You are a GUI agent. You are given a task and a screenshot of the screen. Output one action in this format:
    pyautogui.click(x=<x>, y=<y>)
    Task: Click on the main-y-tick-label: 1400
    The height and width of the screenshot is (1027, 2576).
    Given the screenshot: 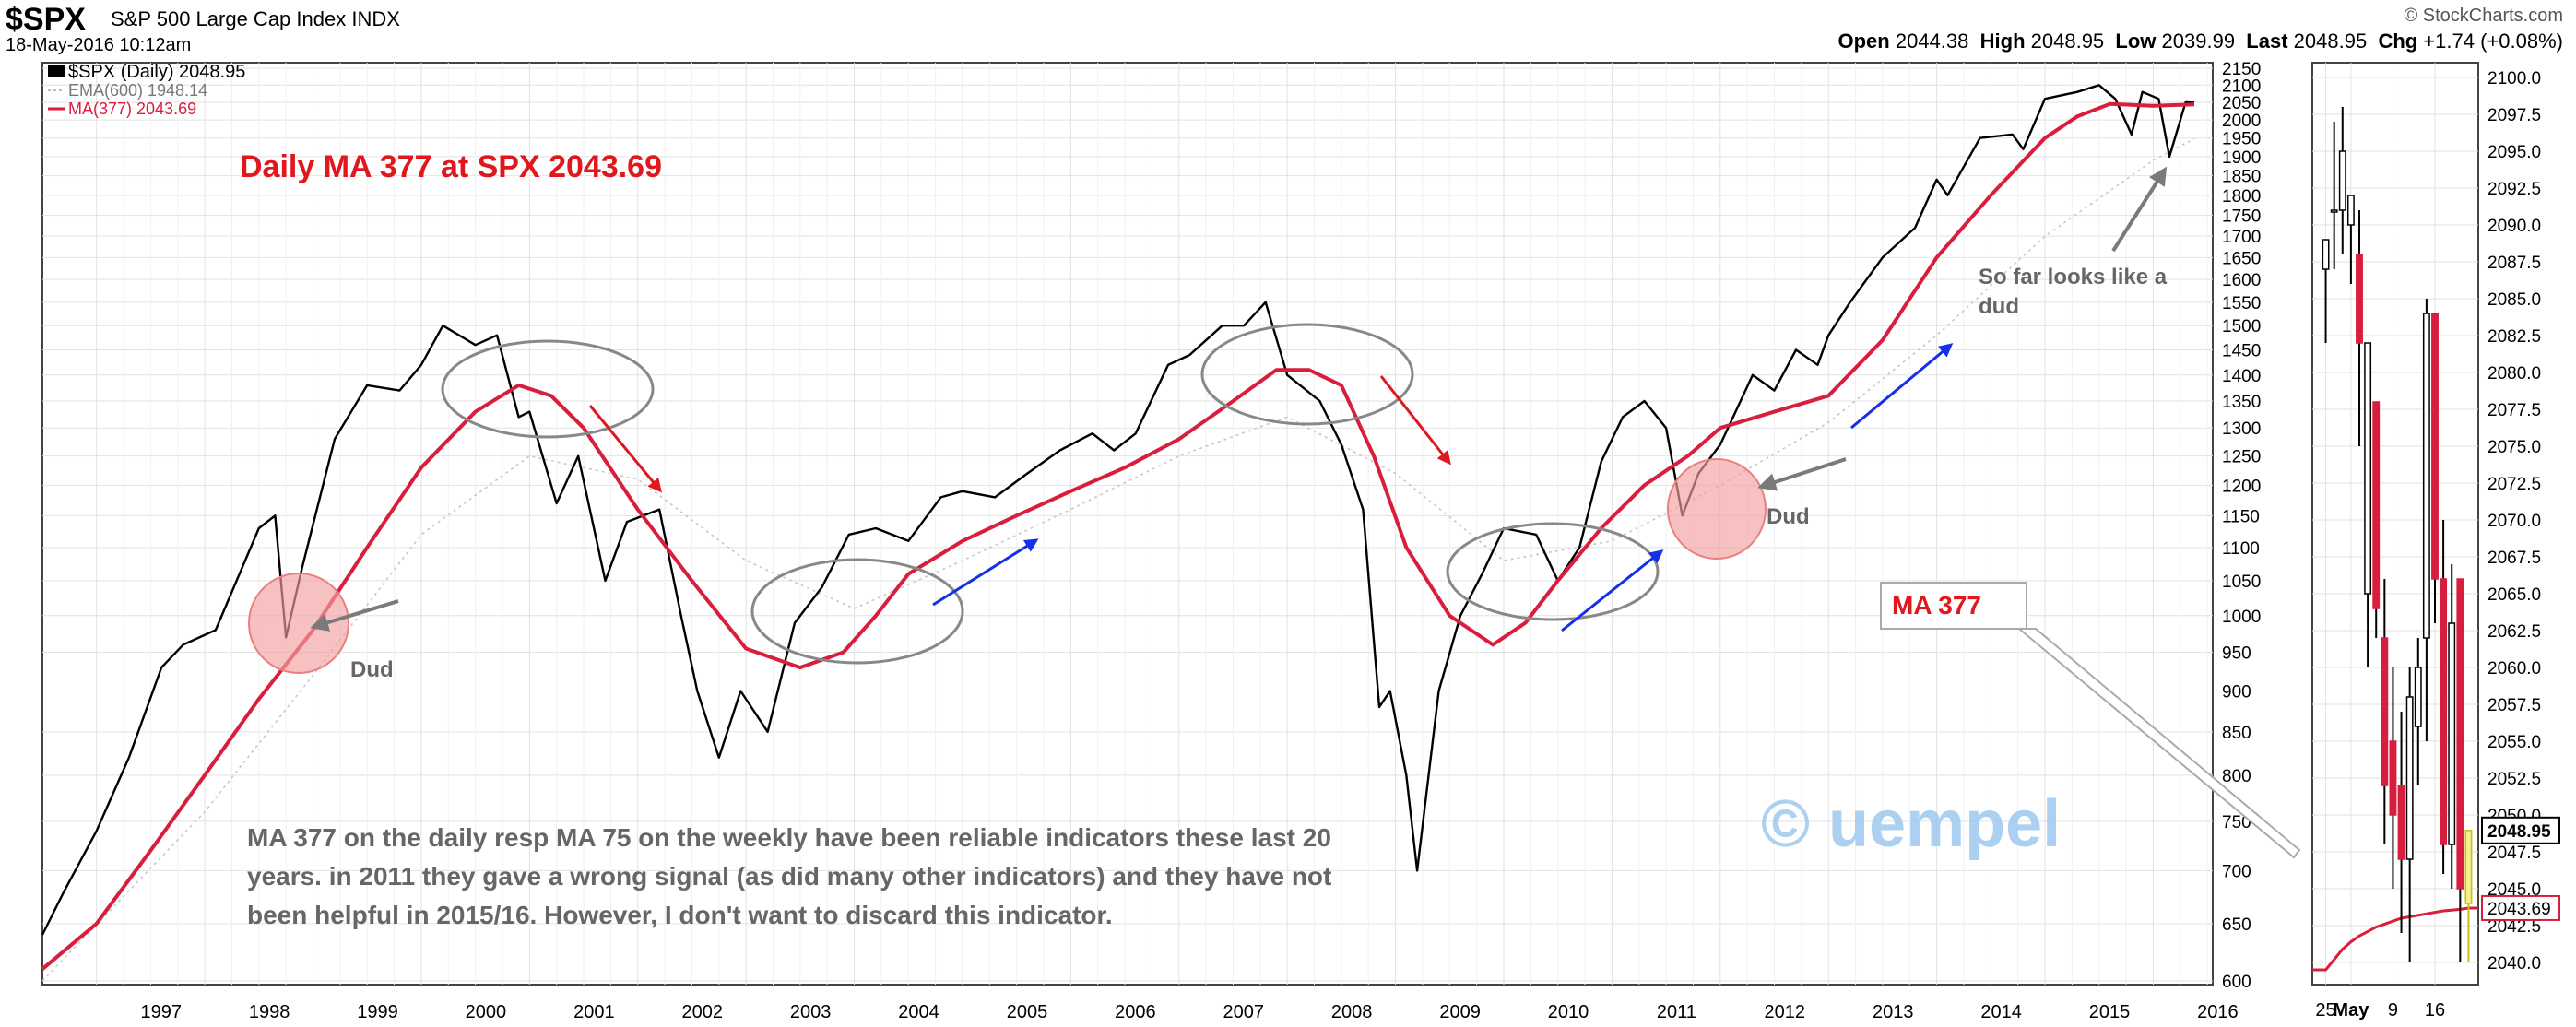 What is the action you would take?
    pyautogui.click(x=2241, y=377)
    